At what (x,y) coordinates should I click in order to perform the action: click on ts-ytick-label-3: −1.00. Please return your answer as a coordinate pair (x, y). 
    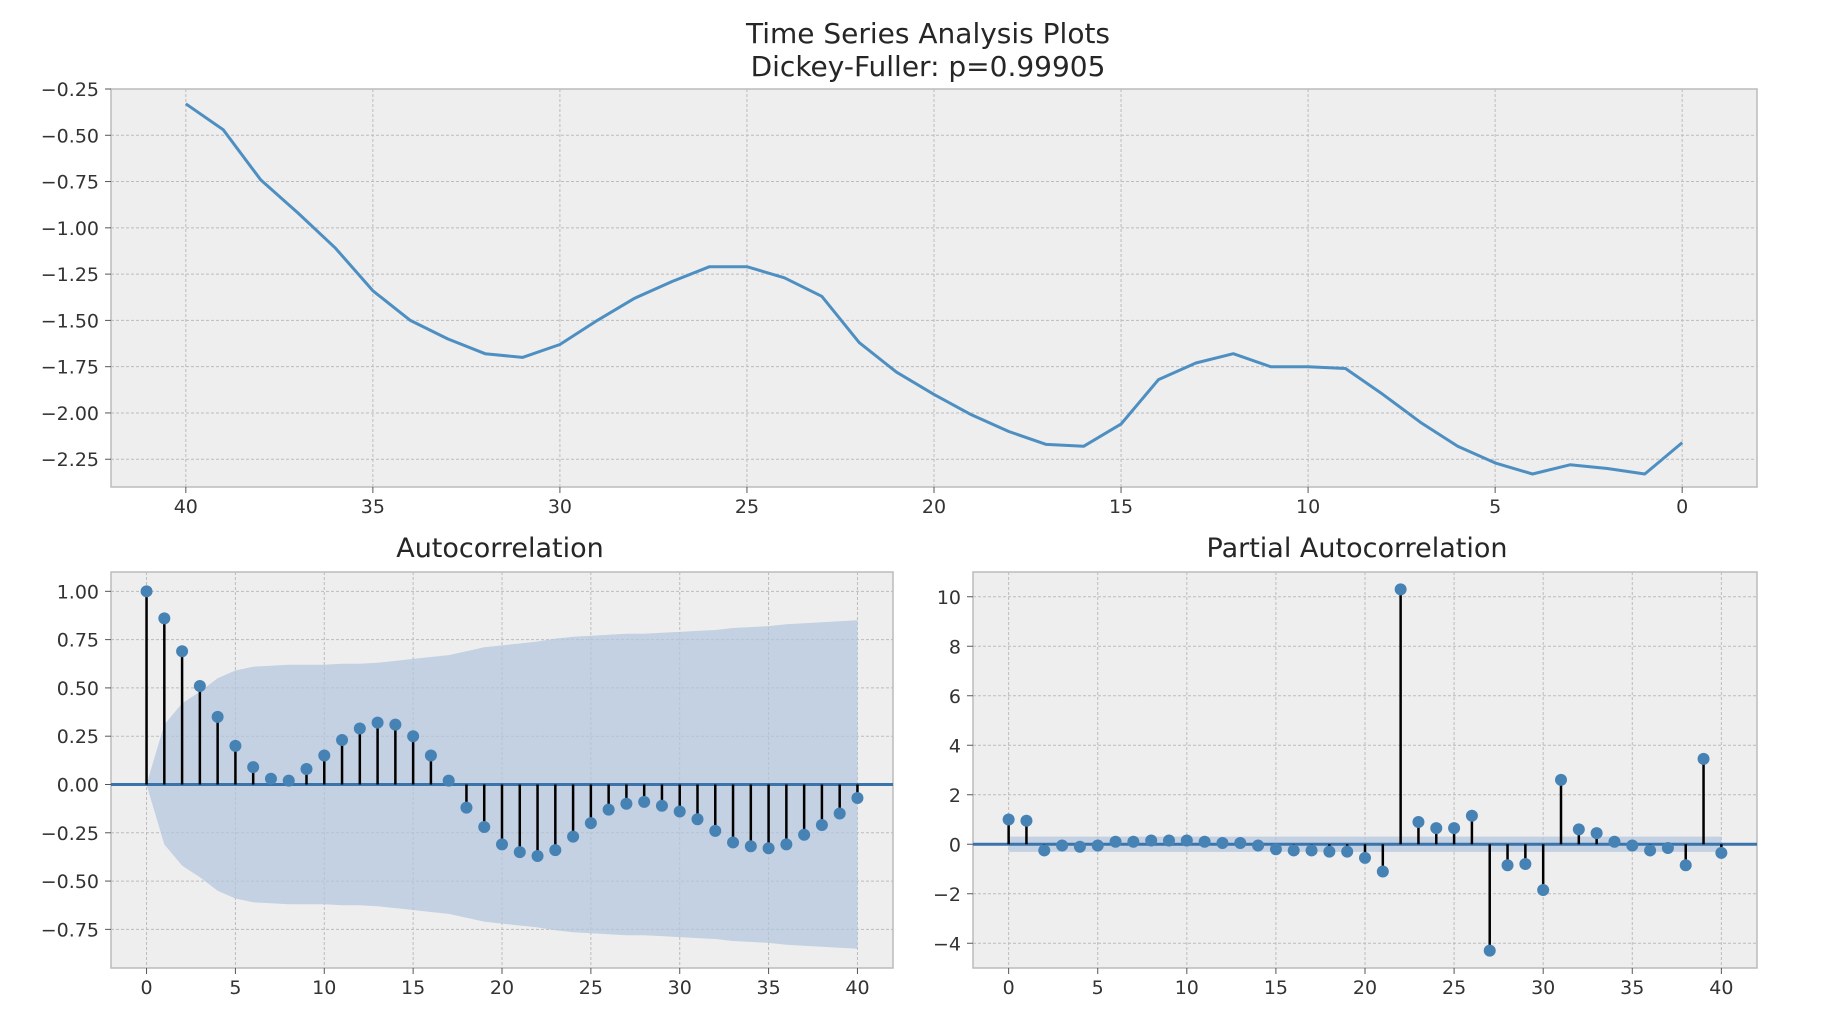
    Looking at the image, I should click on (70, 229).